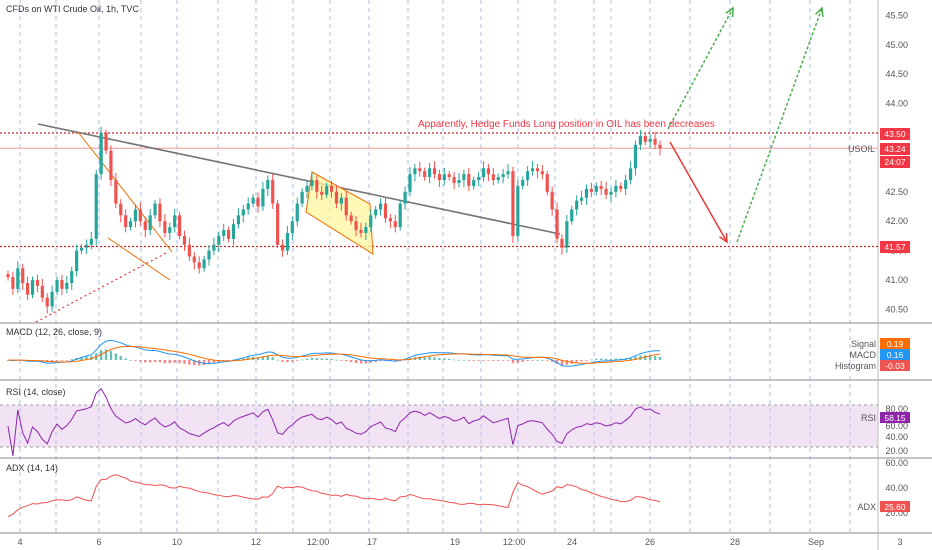  I want to click on rsi-value-tag: RSI 58.15, so click(885, 417).